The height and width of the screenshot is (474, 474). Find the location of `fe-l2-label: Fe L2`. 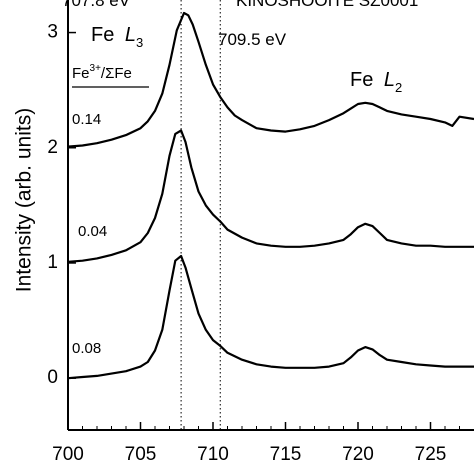

fe-l2-label: Fe L2 is located at coordinates (376, 82).